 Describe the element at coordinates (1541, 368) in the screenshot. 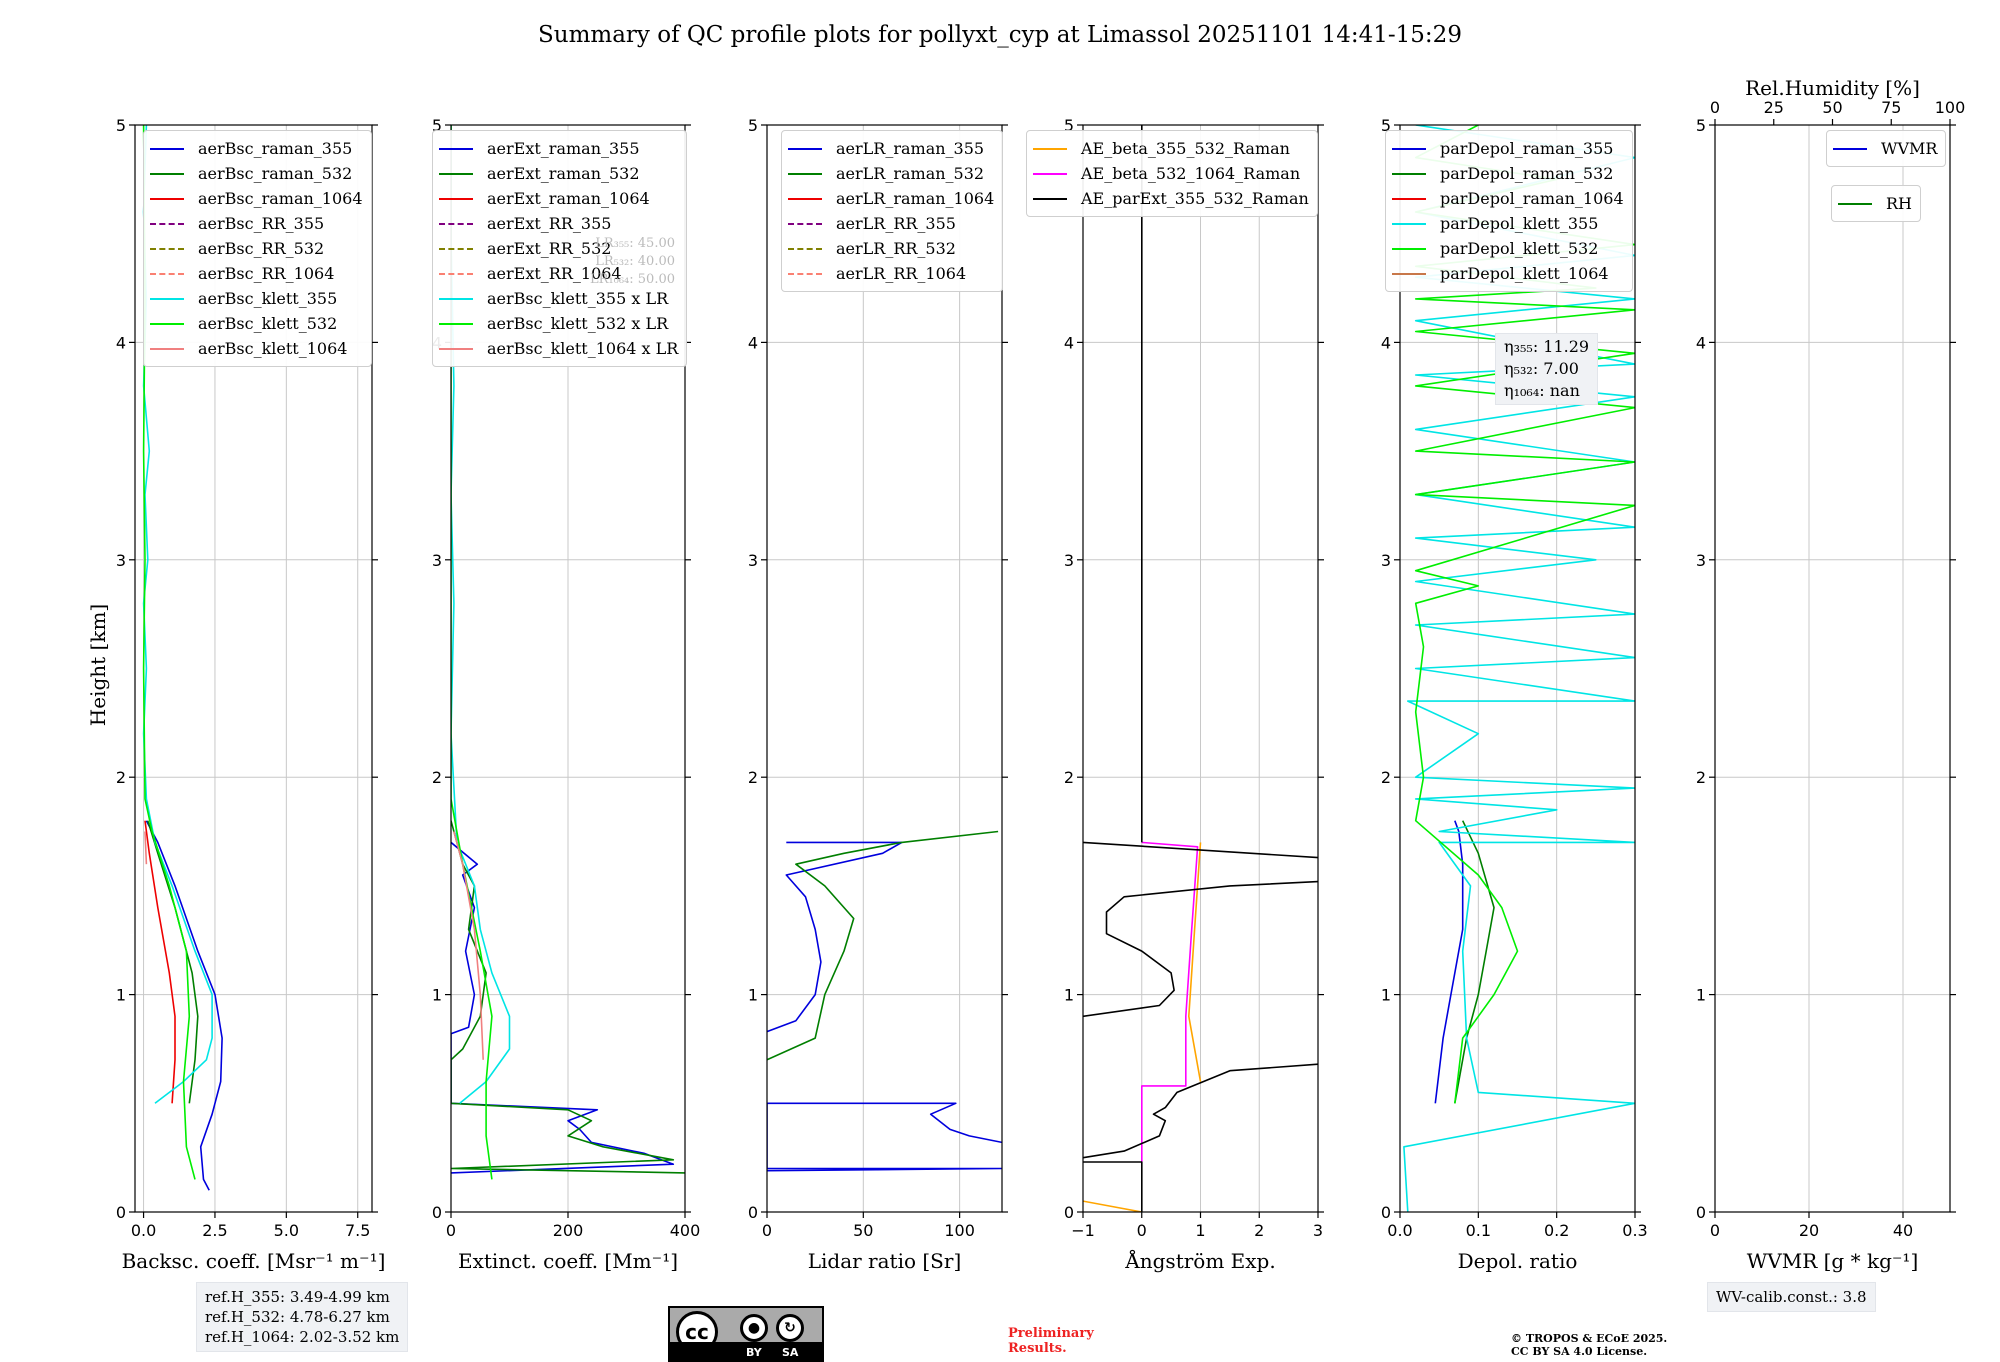

I see `eta-532: η₅₃₂: 7.00` at that location.